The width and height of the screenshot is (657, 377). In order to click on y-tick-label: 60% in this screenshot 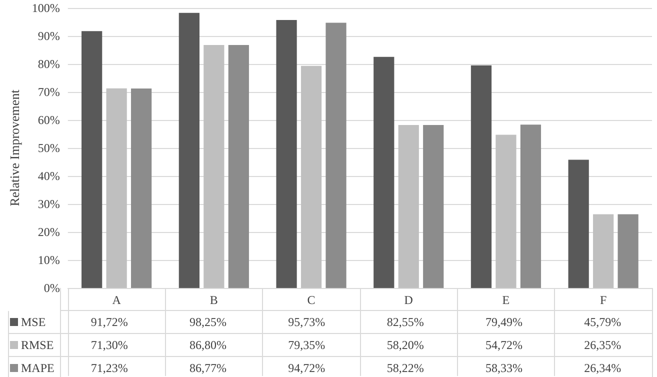, I will do `click(49, 120)`.